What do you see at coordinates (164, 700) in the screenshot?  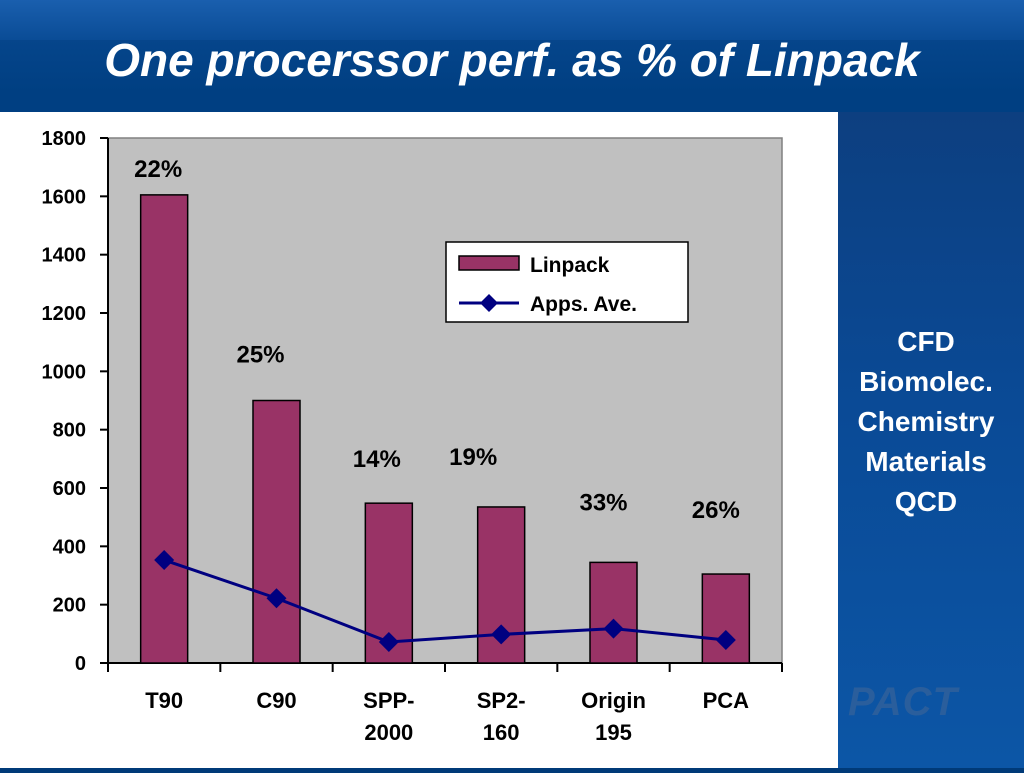 I see `x-tick-label: T90` at bounding box center [164, 700].